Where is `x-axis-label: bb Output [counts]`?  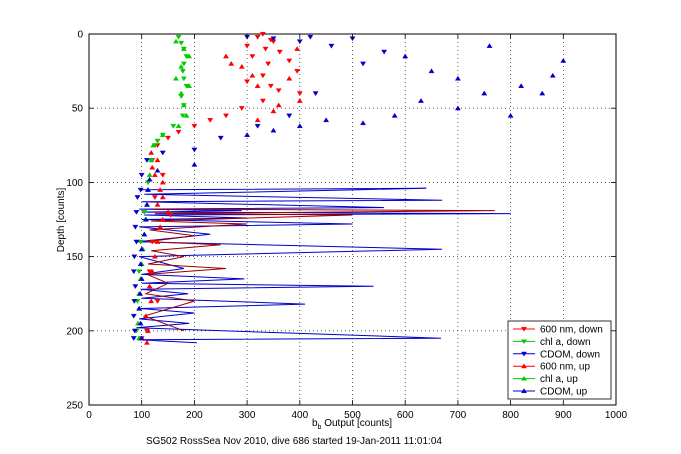 x-axis-label: bb Output [counts] is located at coordinates (352, 424).